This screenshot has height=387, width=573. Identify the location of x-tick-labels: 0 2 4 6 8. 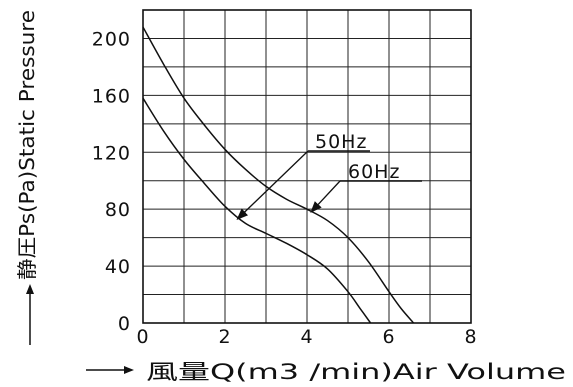
(306, 337).